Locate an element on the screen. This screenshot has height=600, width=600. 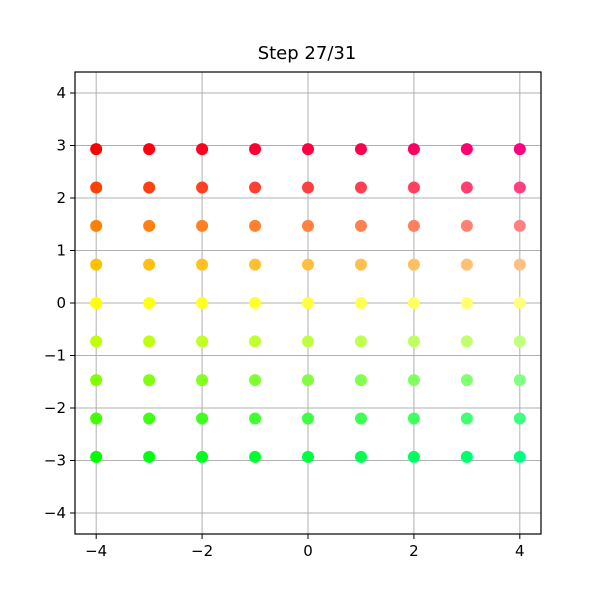
y-tick-label: −3 is located at coordinates (55, 461).